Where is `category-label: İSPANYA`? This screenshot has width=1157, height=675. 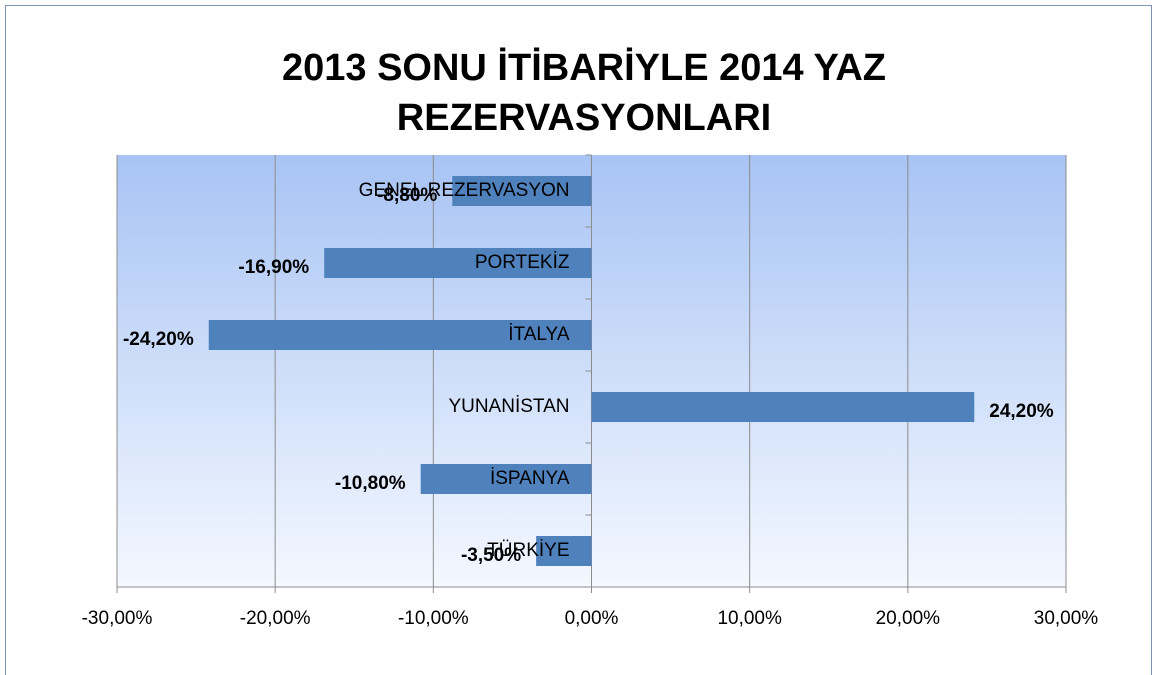
category-label: İSPANYA is located at coordinates (530, 478).